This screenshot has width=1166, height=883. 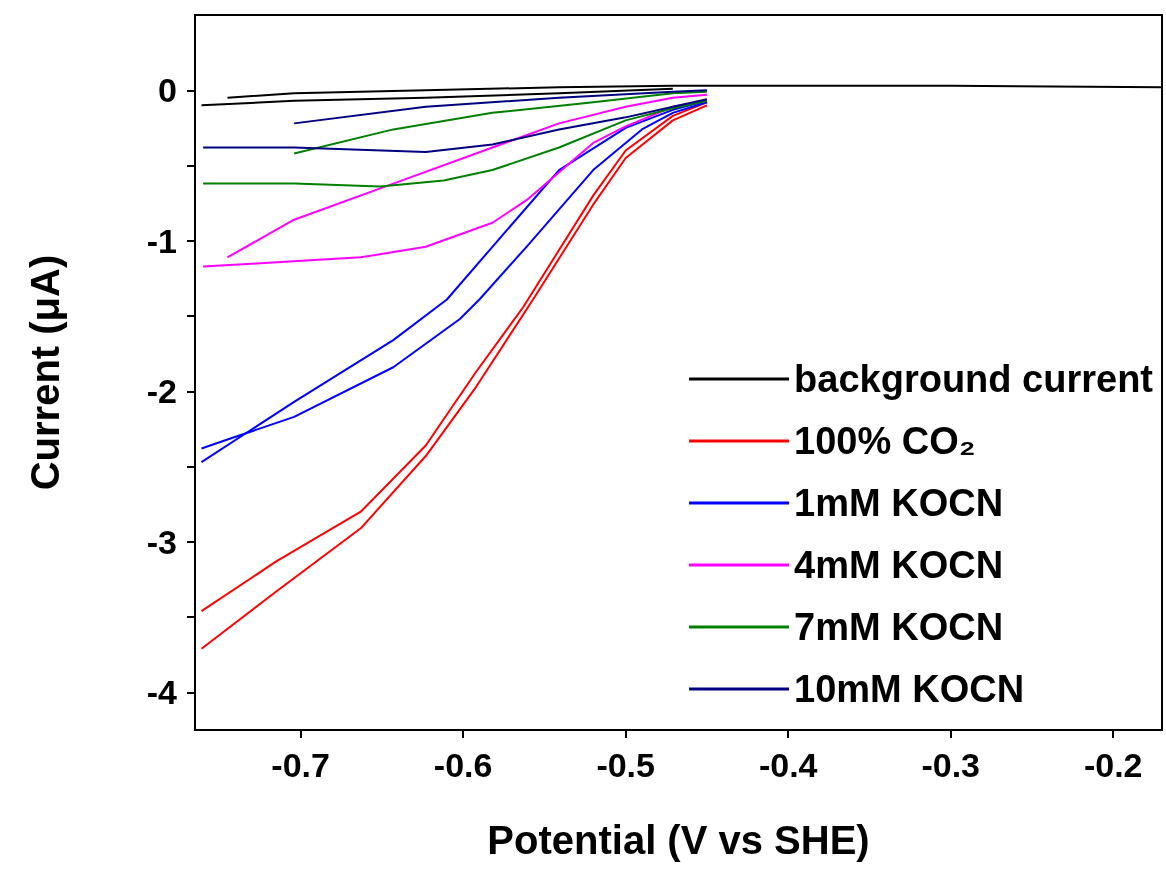 I want to click on y-tick-label: -3, so click(x=161, y=541).